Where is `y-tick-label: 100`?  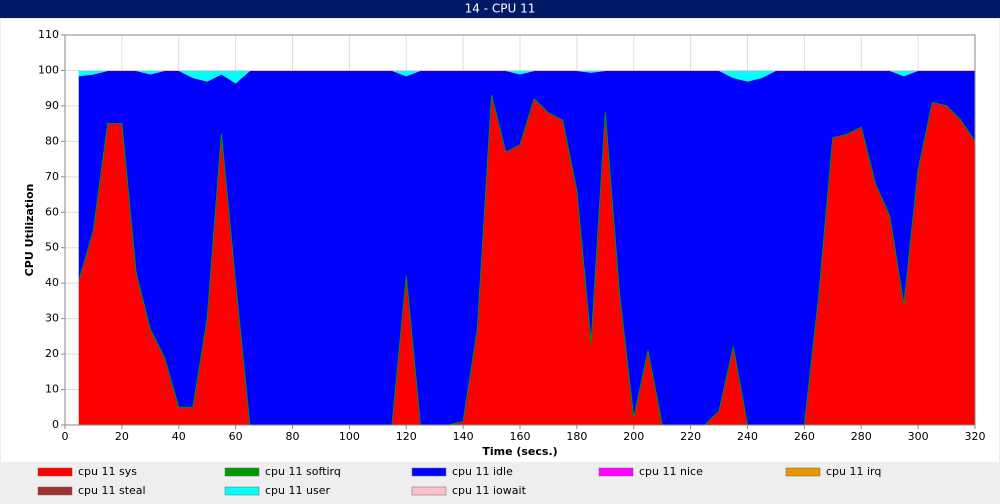 y-tick-label: 100 is located at coordinates (48, 69).